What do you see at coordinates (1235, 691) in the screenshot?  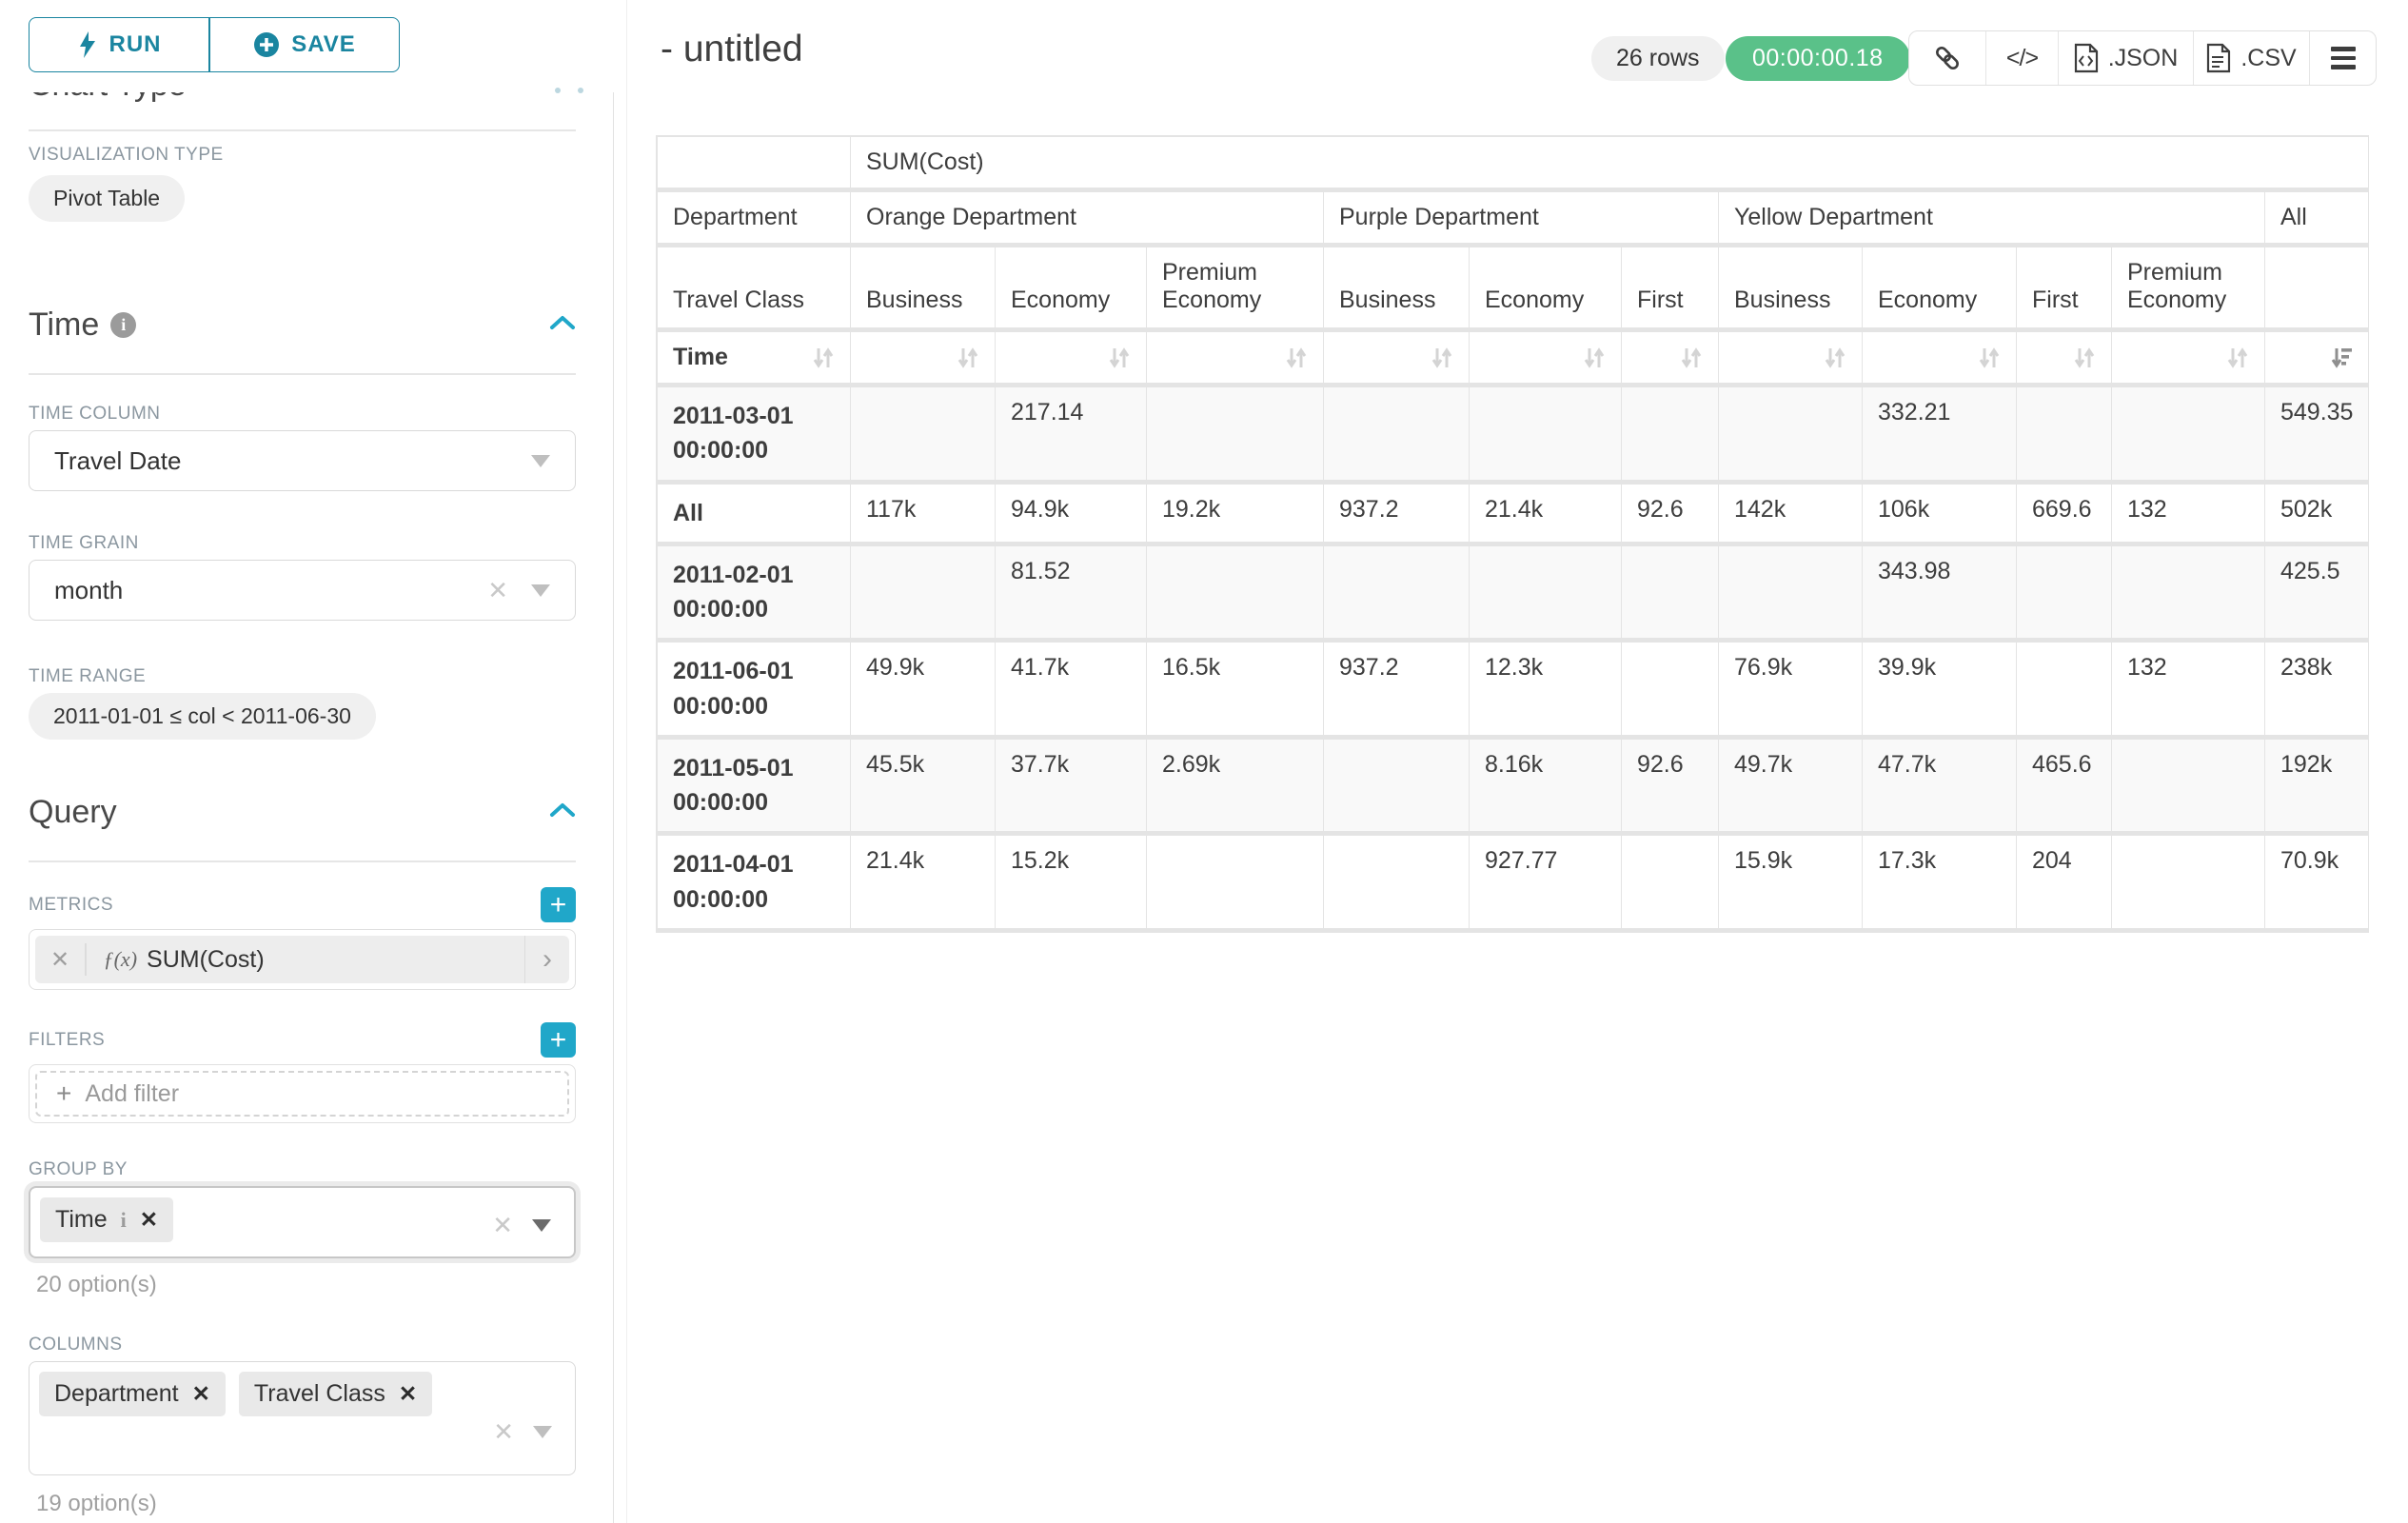 I see `value-cell: 16.5k` at bounding box center [1235, 691].